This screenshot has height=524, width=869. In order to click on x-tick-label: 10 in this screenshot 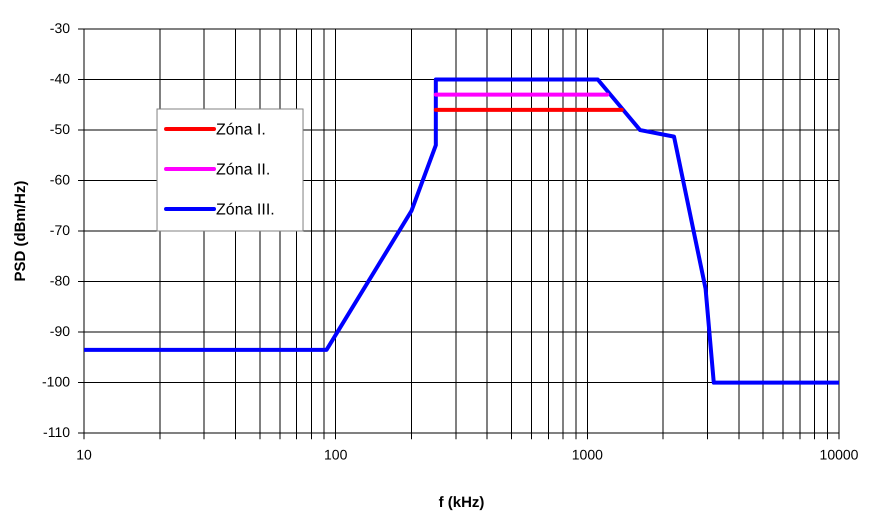, I will do `click(84, 454)`.